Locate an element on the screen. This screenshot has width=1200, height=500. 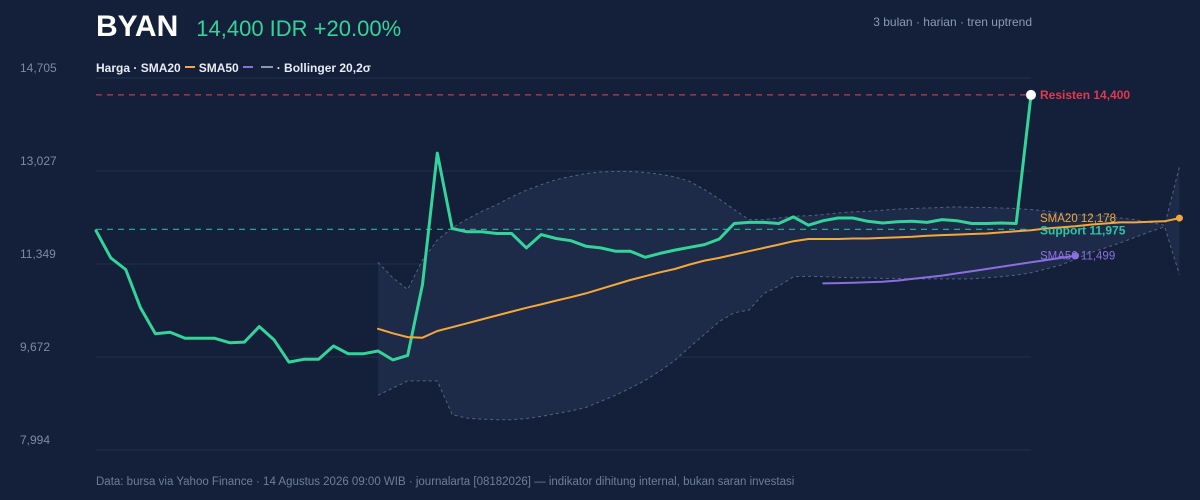
legend-price: Harga is located at coordinates (113, 68).